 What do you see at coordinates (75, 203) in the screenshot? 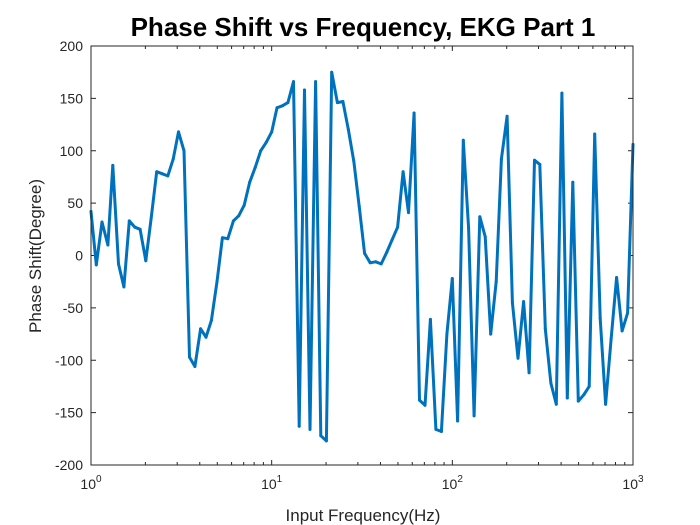
I see `y-tick-label: 50` at bounding box center [75, 203].